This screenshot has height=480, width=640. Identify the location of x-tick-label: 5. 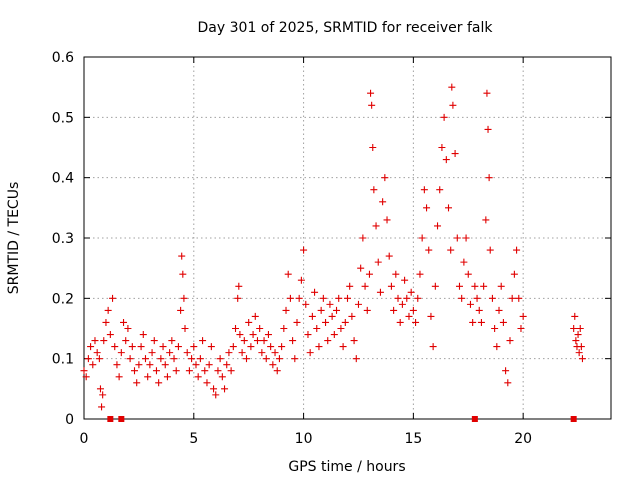
(193, 439).